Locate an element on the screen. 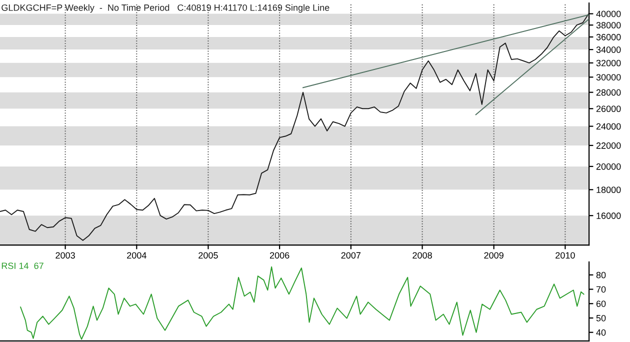 The width and height of the screenshot is (630, 342). y-tick-label: 70 is located at coordinates (601, 289).